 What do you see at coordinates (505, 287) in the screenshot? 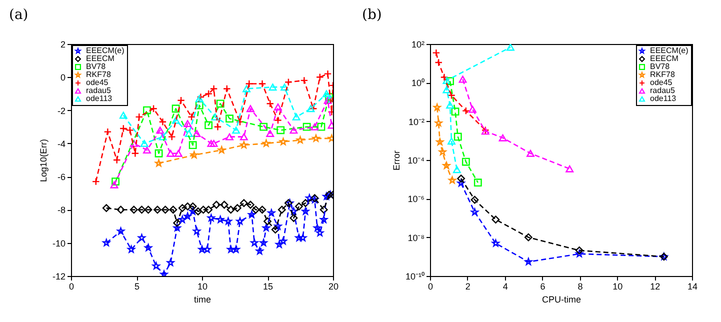
I see `x-tick-label: 4` at bounding box center [505, 287].